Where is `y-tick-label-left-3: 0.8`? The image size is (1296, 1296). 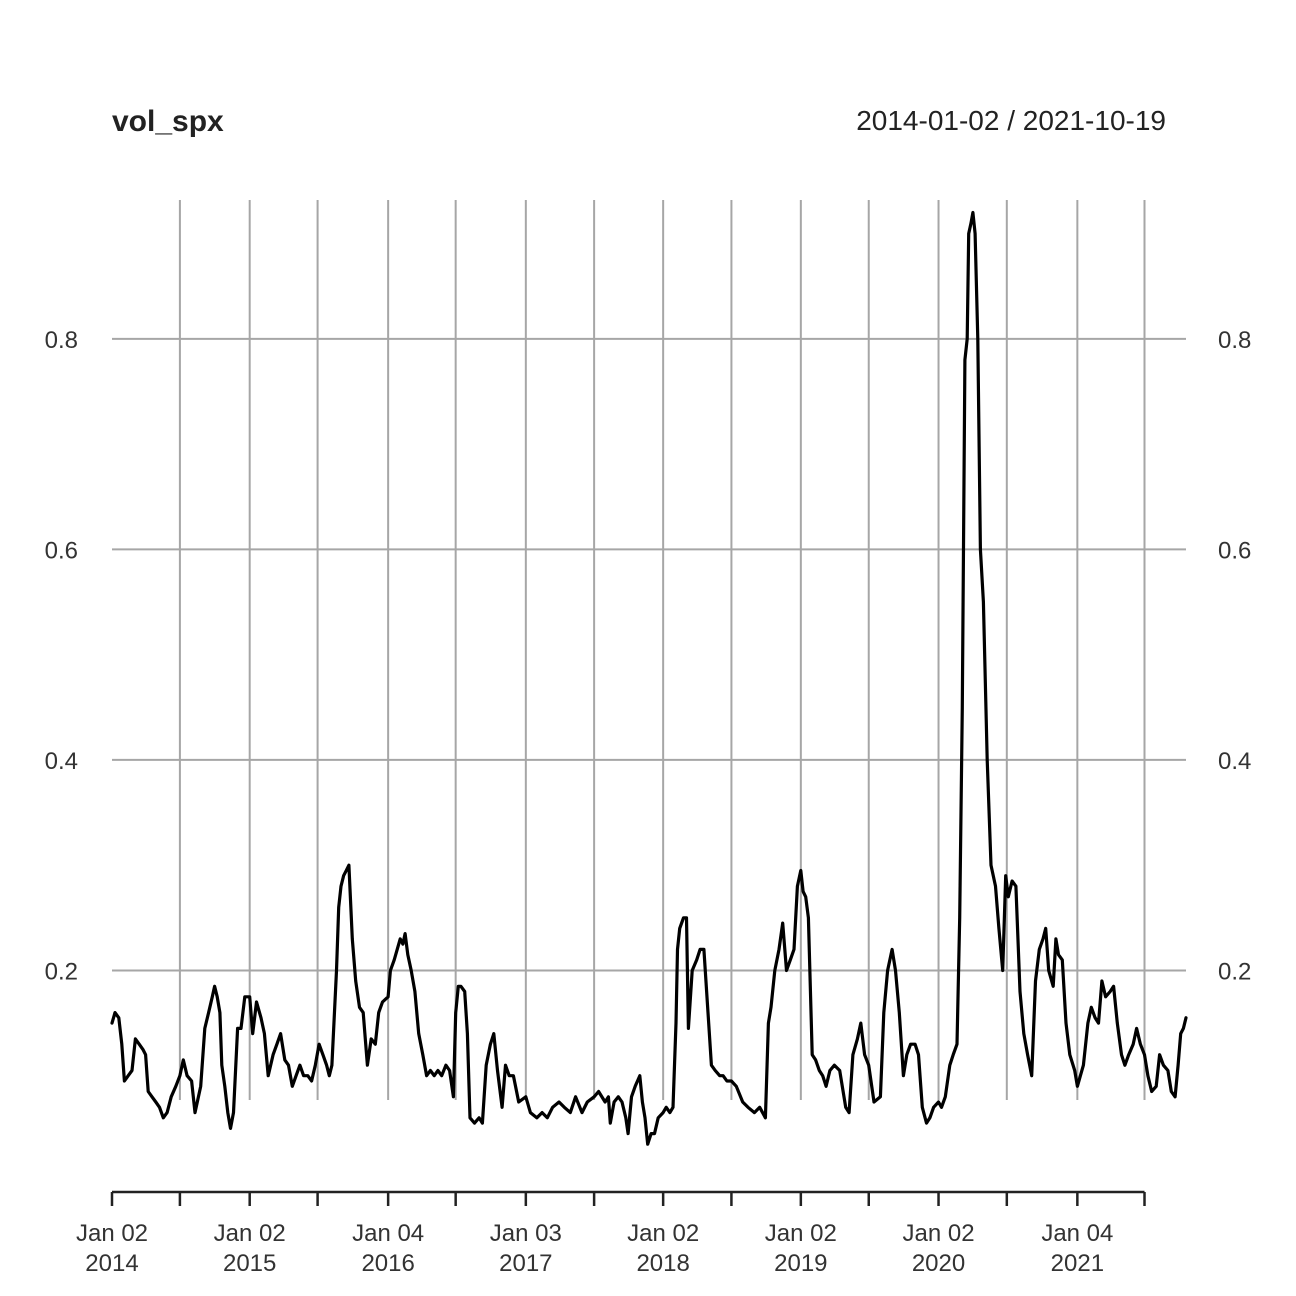
y-tick-label-left-3: 0.8 is located at coordinates (61, 340).